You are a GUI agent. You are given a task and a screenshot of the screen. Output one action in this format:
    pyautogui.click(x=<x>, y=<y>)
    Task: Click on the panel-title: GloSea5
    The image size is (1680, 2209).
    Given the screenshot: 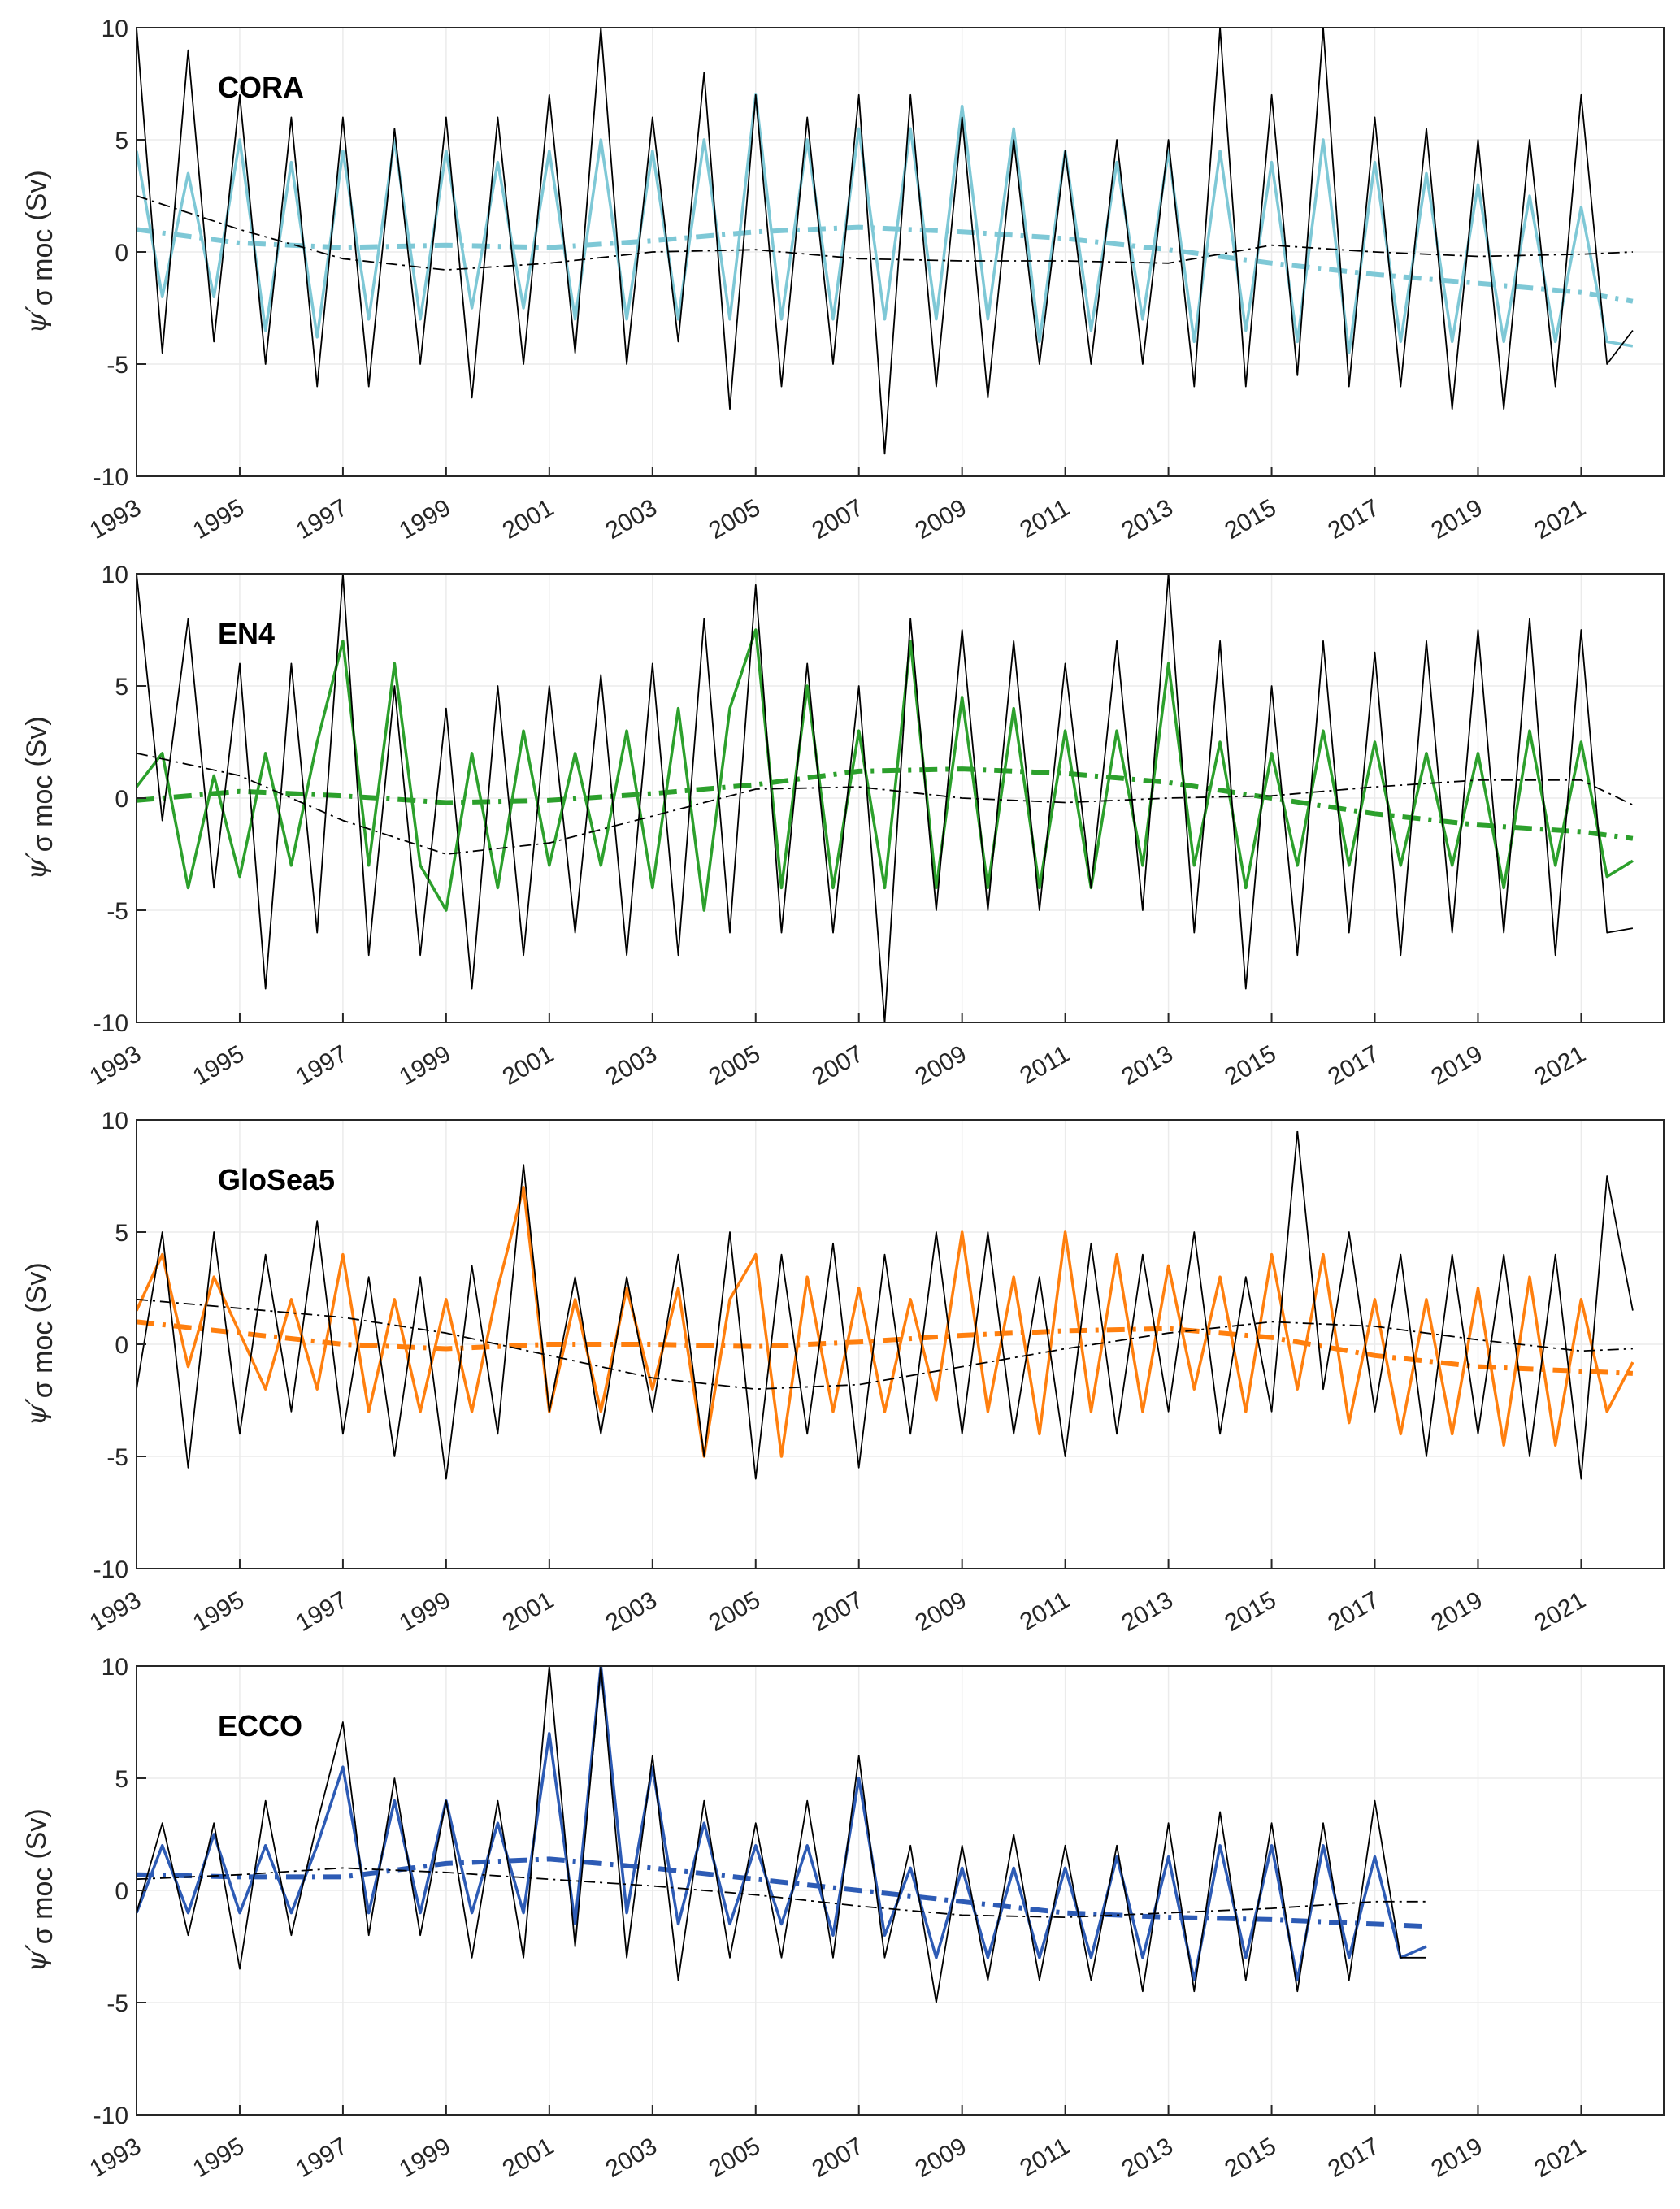 What is the action you would take?
    pyautogui.click(x=276, y=1179)
    